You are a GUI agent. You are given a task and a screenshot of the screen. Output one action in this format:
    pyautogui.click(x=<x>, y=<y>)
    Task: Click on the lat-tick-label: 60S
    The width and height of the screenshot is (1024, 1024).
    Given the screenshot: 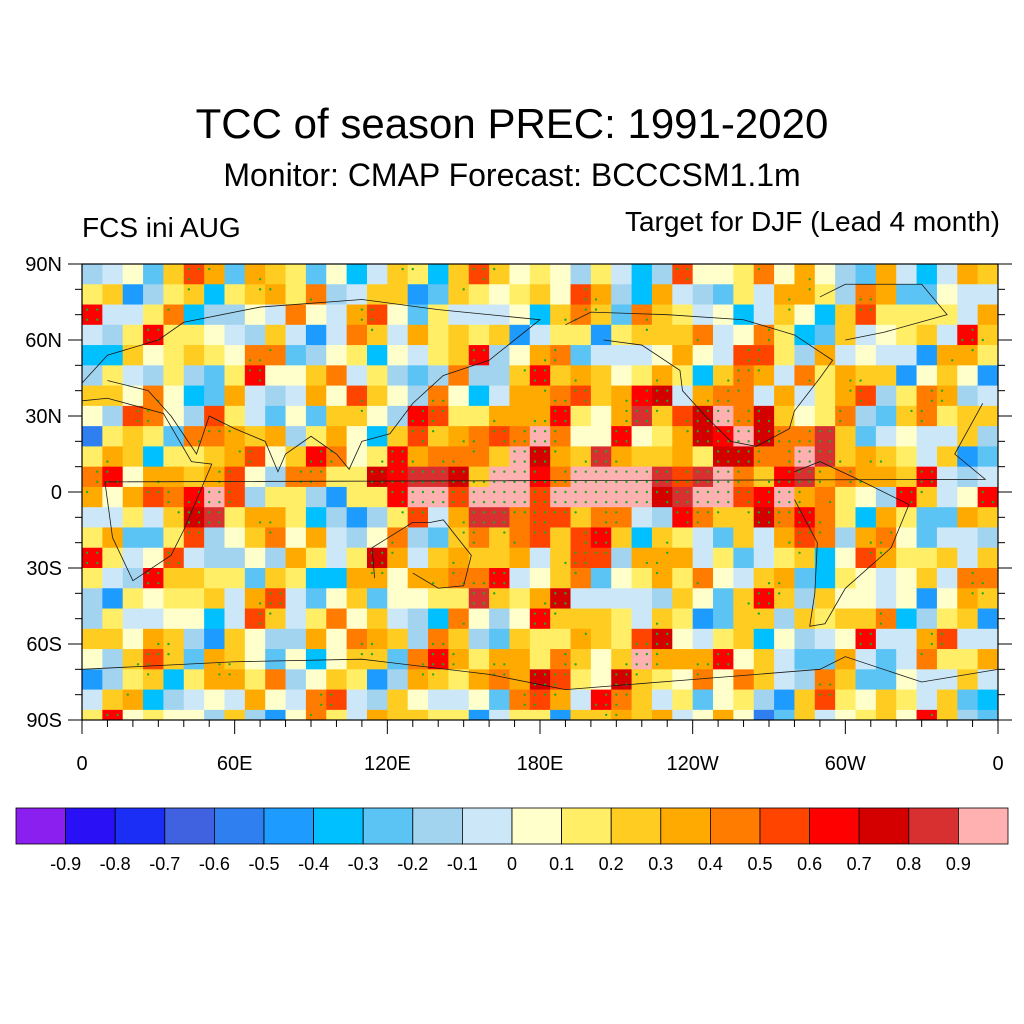 What is the action you would take?
    pyautogui.click(x=44, y=645)
    